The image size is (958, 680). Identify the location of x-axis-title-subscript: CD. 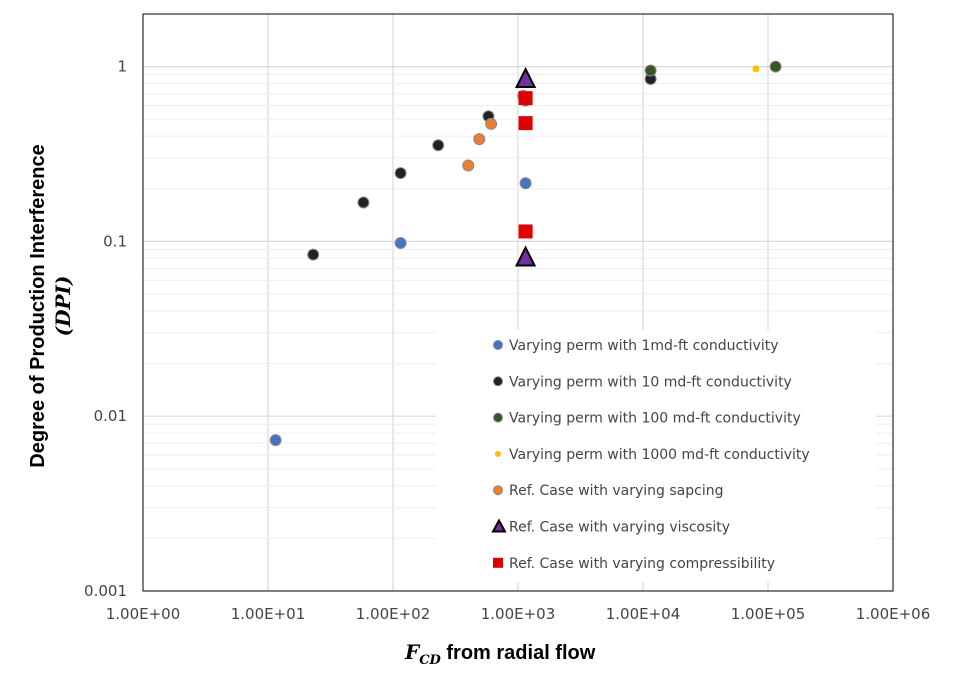
(430, 660).